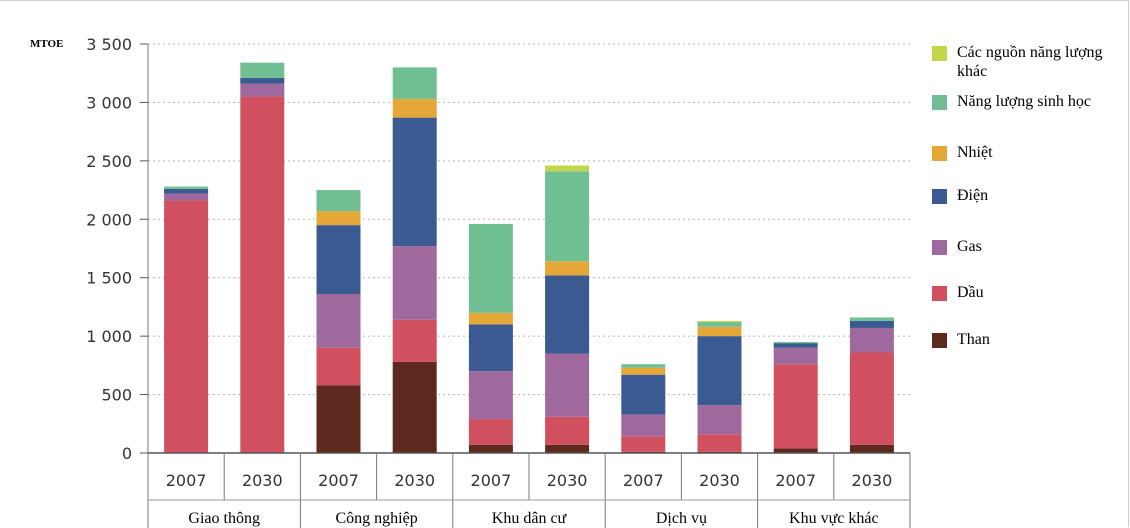  Describe the element at coordinates (1019, 292) in the screenshot. I see `legend-item: Dầu` at that location.